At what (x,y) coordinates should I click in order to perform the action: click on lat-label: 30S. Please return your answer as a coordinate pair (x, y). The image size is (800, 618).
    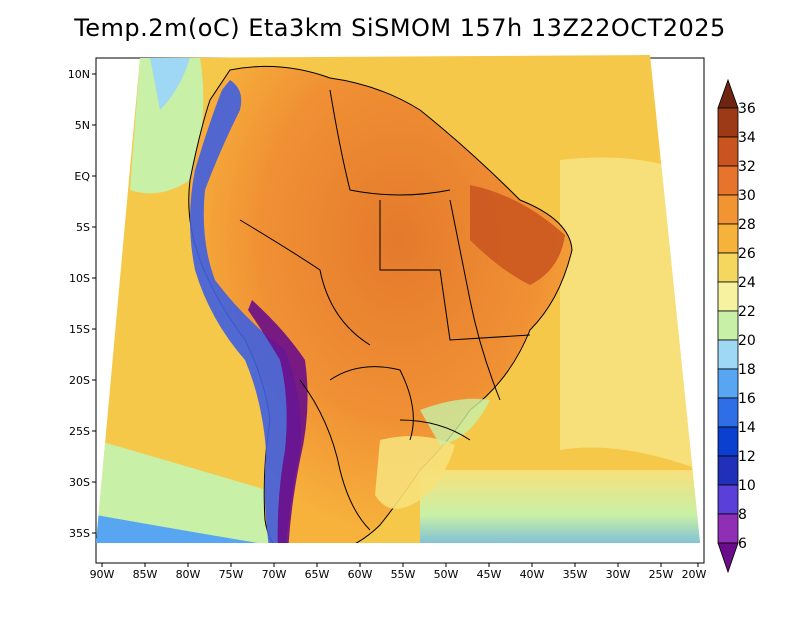
    Looking at the image, I should click on (79, 482).